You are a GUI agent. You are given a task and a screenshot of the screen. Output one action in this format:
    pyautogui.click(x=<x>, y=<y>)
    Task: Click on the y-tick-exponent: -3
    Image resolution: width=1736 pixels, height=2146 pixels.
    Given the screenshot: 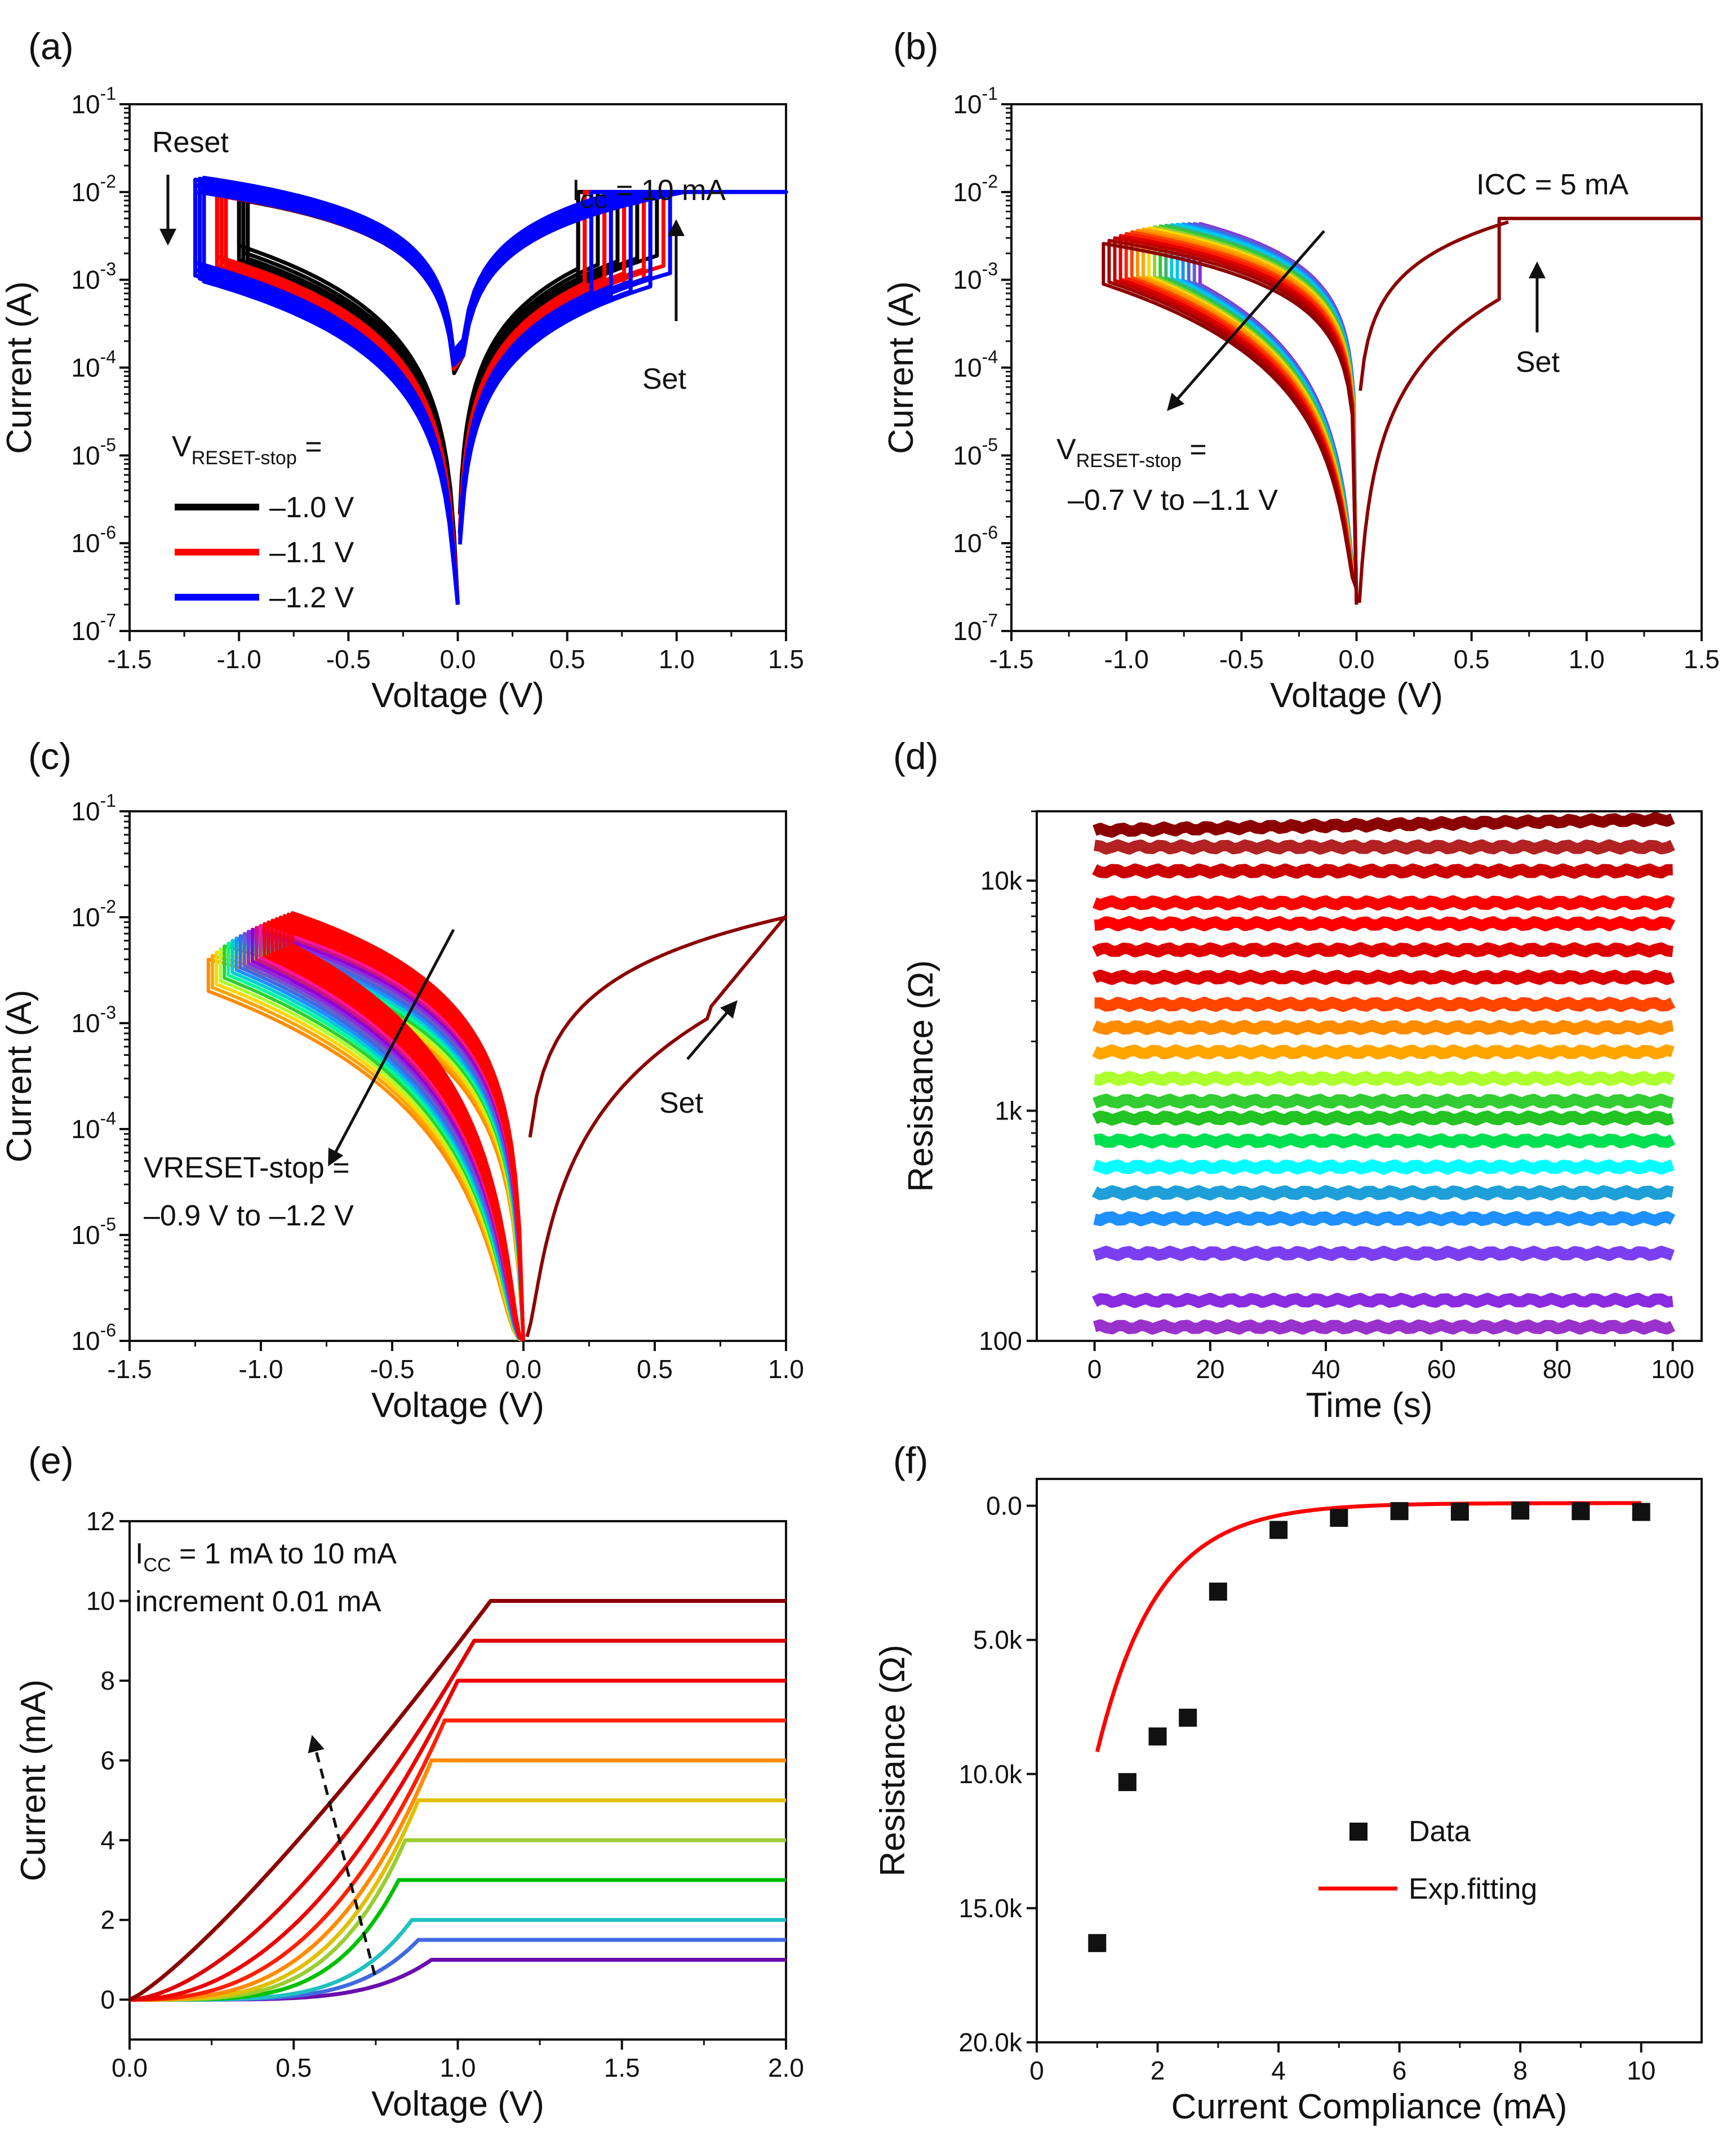 What is the action you would take?
    pyautogui.click(x=108, y=1012)
    